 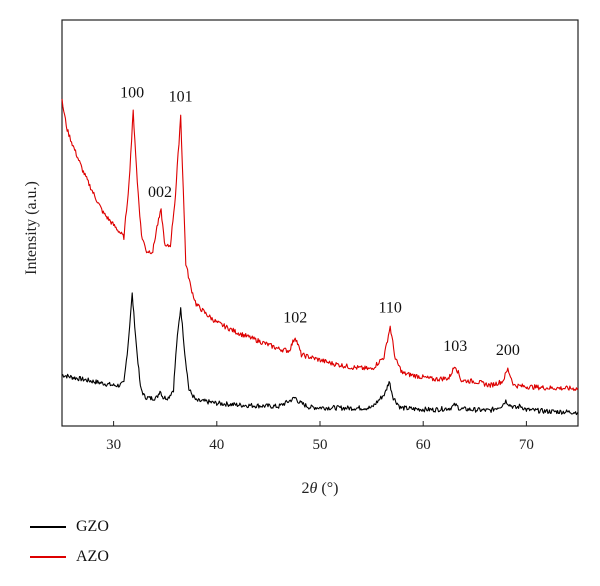 I want to click on x-tick-label: 30, so click(x=113, y=445).